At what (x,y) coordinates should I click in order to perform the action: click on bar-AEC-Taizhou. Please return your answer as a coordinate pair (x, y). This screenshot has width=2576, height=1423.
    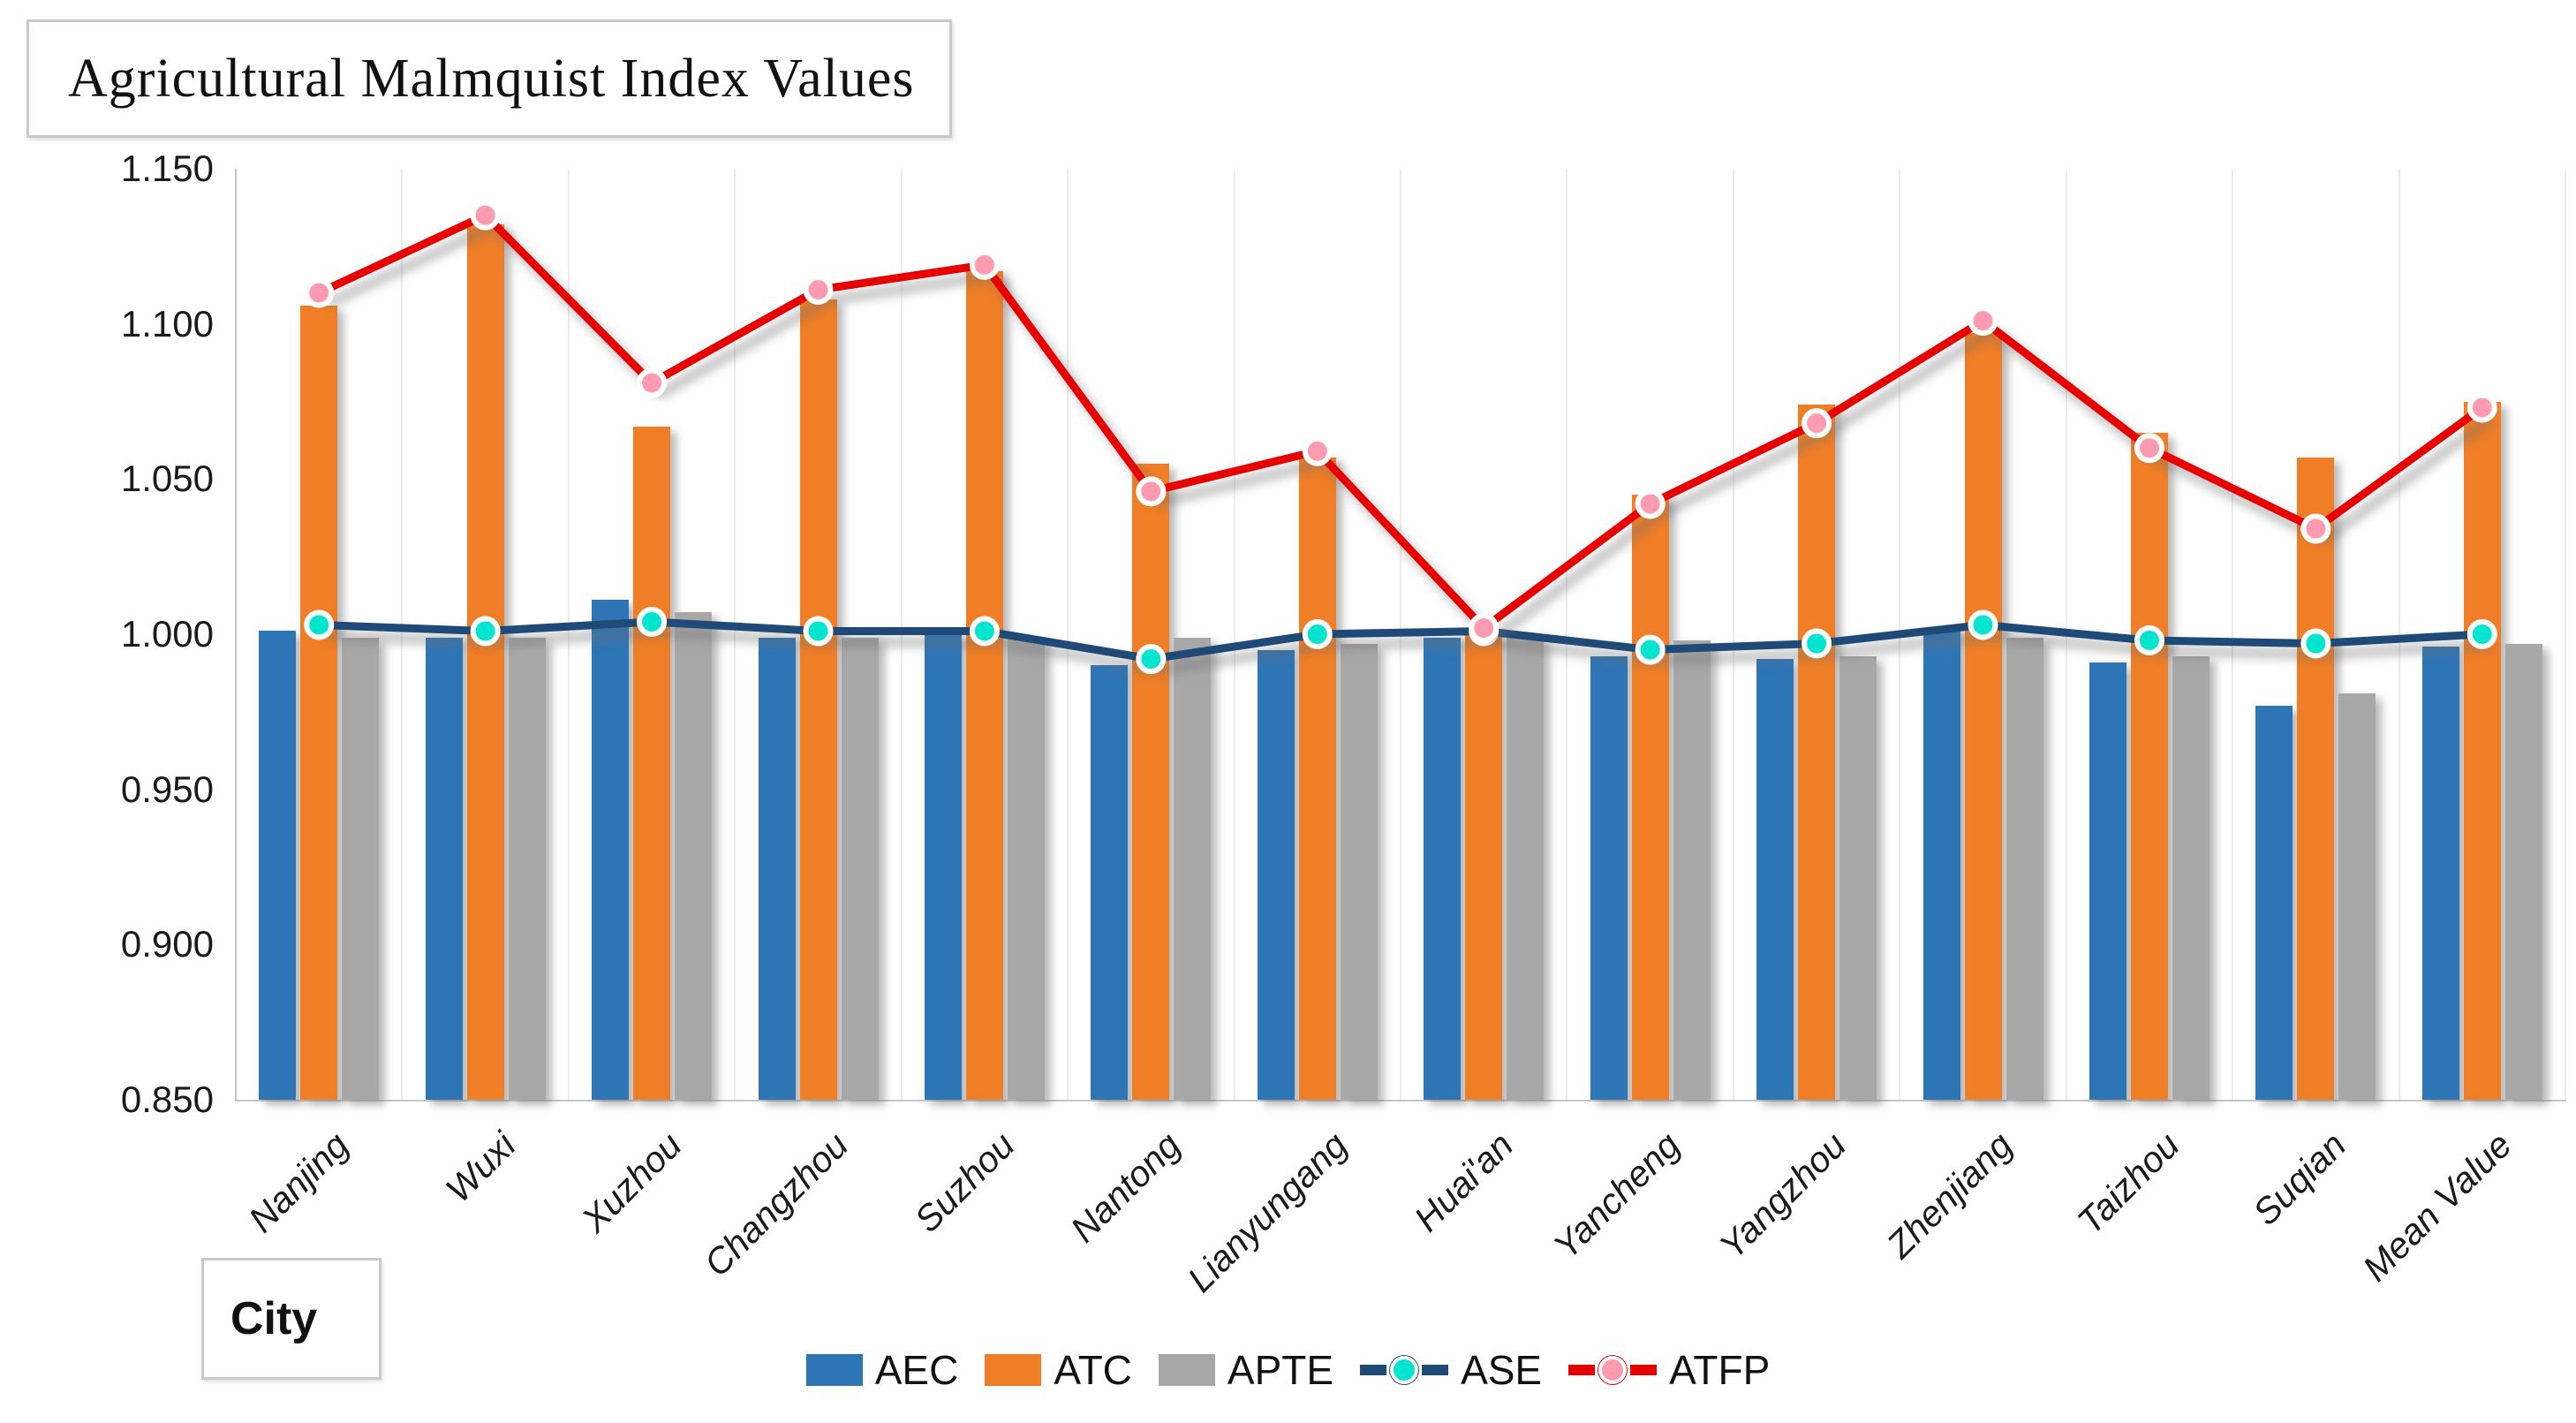
    Looking at the image, I should click on (2108, 881).